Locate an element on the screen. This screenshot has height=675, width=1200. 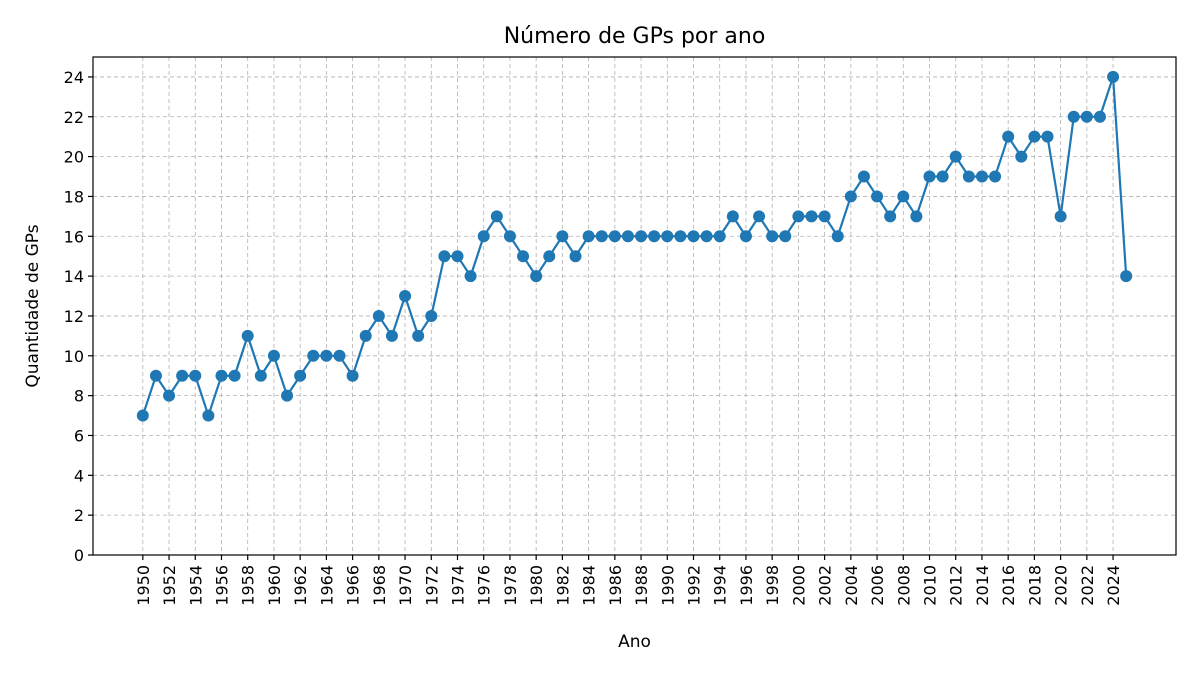
x-tick-label: 2000 is located at coordinates (798, 585).